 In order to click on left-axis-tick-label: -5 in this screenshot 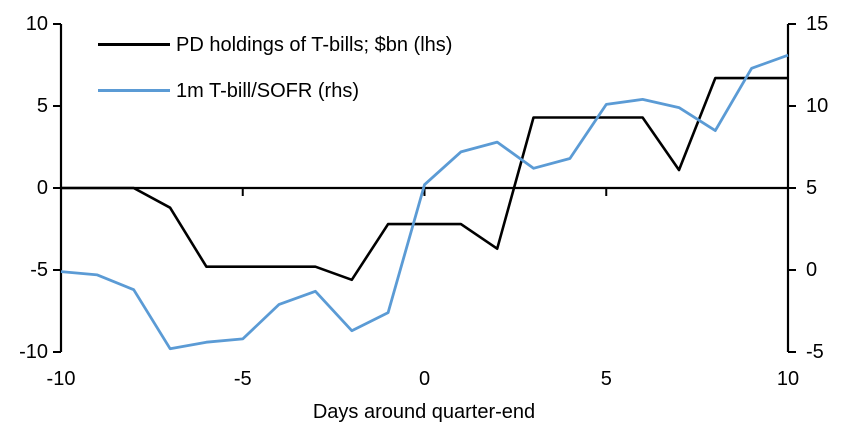, I will do `click(39, 270)`.